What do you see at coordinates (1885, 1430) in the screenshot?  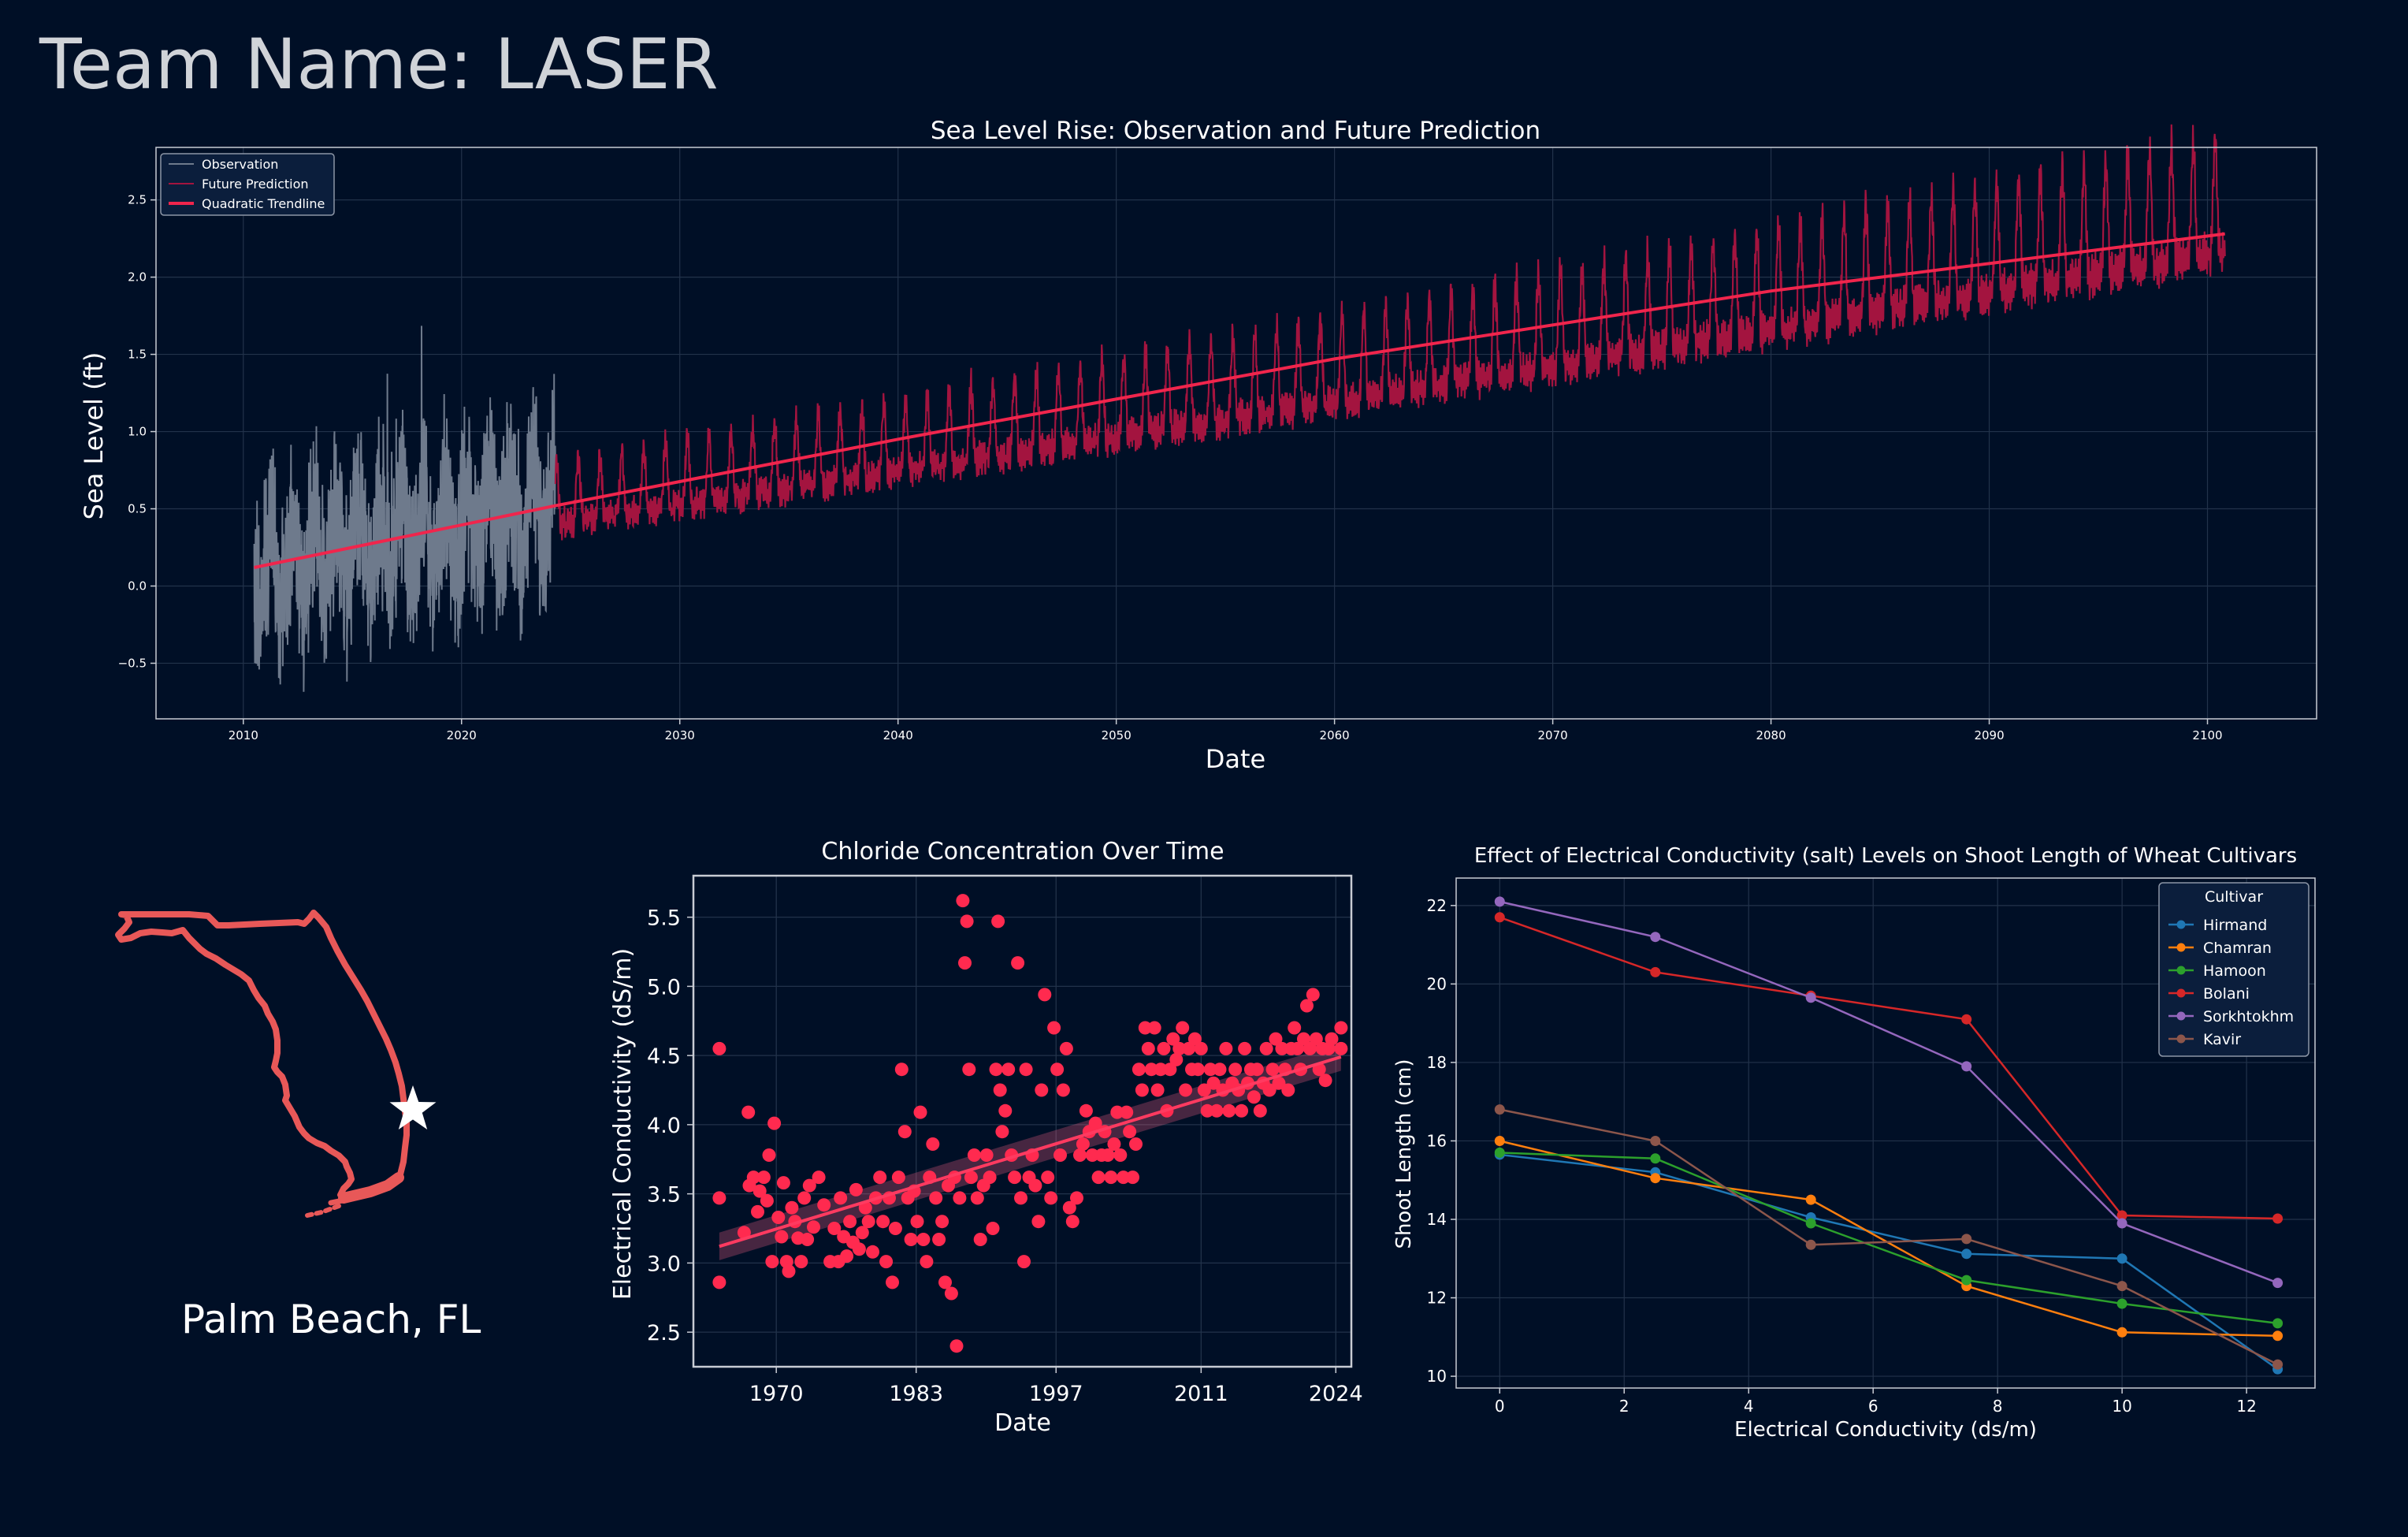 I see `x-axis-label: Electrical Conductivity (ds/m)` at bounding box center [1885, 1430].